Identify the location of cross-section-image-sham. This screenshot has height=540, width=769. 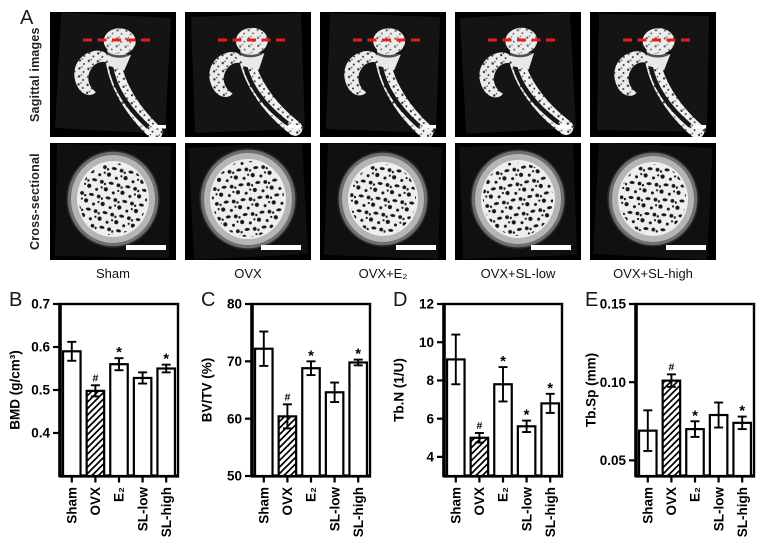
(113, 201).